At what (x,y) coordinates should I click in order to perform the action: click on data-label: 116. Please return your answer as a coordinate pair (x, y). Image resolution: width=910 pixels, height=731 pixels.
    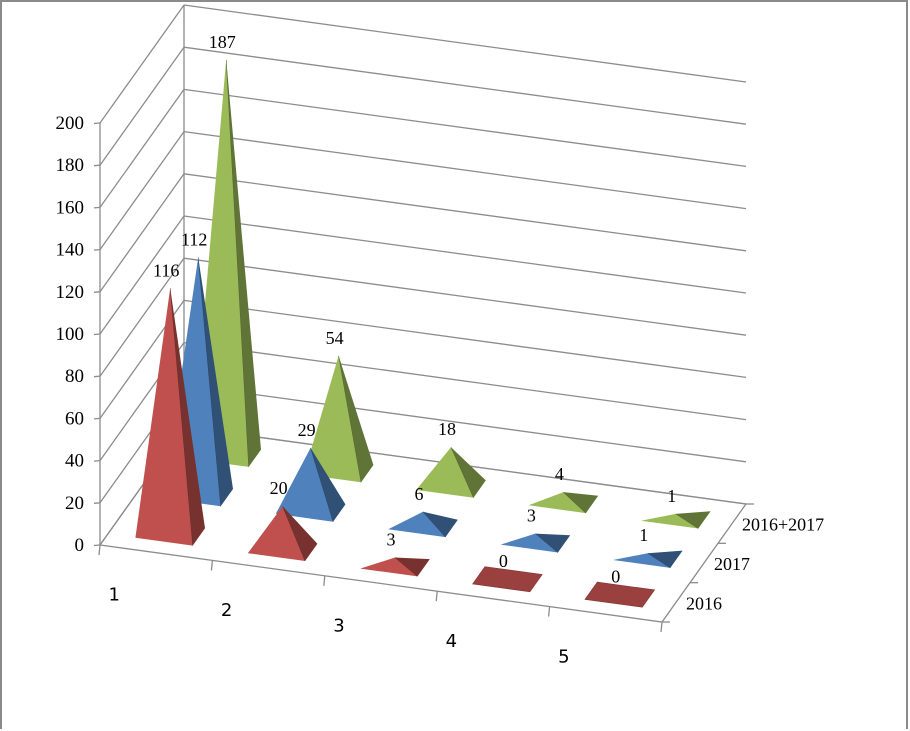
    Looking at the image, I should click on (166, 270).